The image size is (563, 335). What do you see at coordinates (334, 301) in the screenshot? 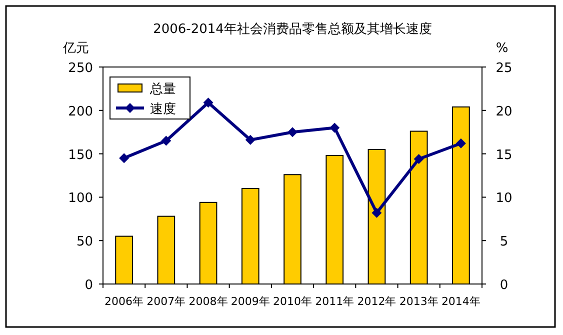
I see `x-tick-label: 2011年` at bounding box center [334, 301].